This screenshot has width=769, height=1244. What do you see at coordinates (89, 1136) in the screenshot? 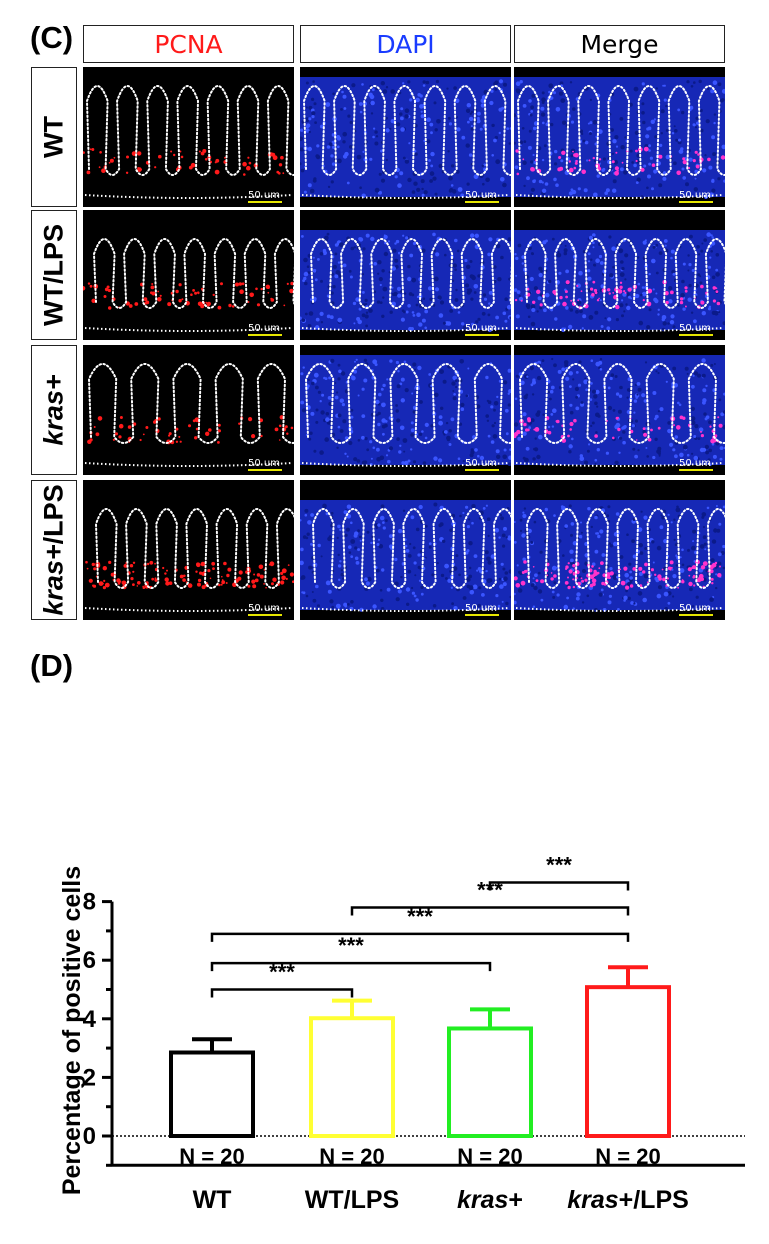
I see `y-tick-label: 0` at bounding box center [89, 1136].